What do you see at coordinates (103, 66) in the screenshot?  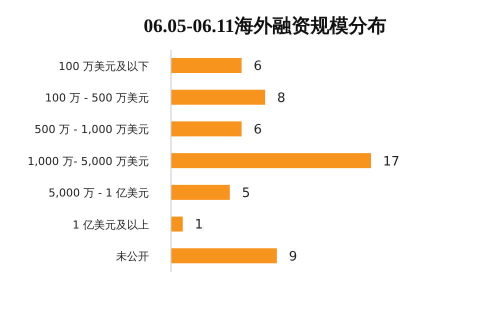 I see `y-tick-label: 100 万美元及以下` at bounding box center [103, 66].